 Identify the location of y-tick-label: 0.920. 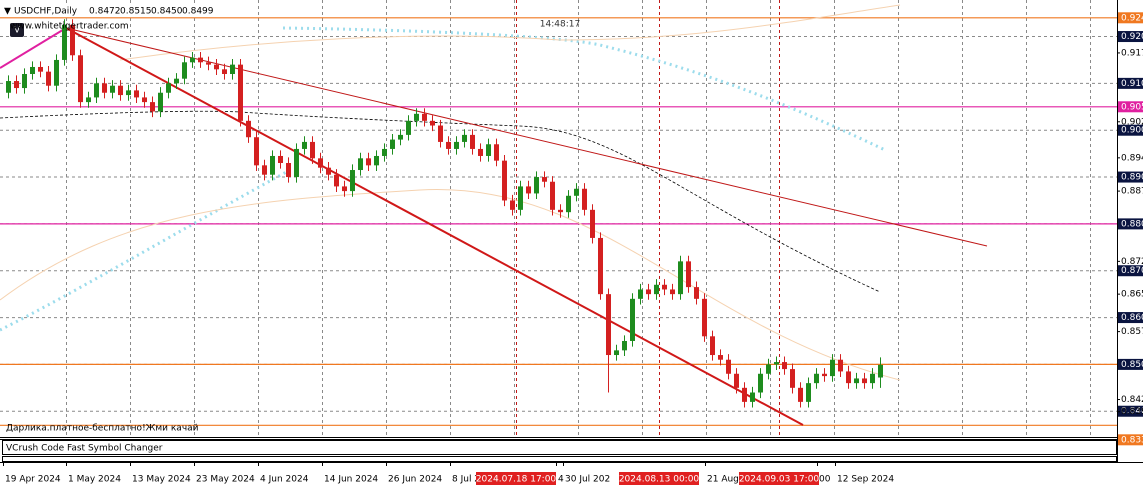
(1132, 37).